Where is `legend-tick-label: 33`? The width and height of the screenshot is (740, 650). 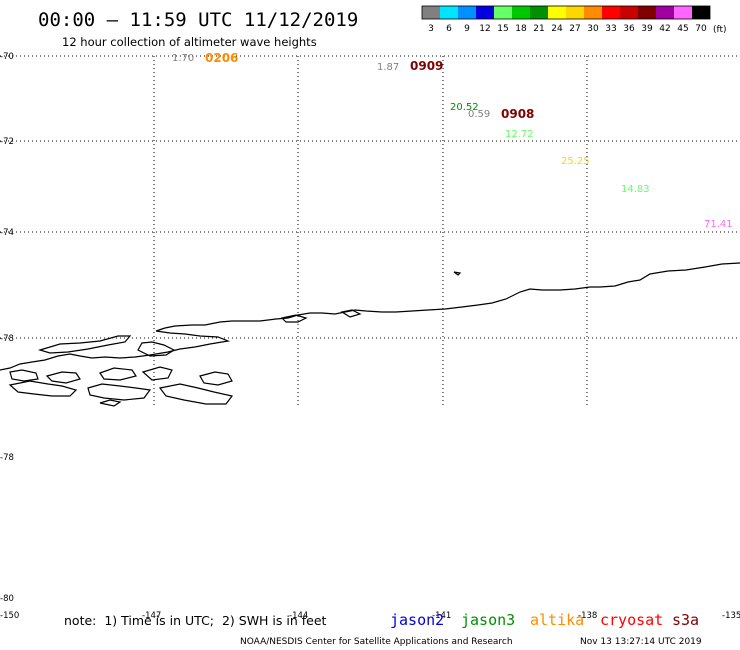
legend-tick-label: 33 is located at coordinates (610, 29).